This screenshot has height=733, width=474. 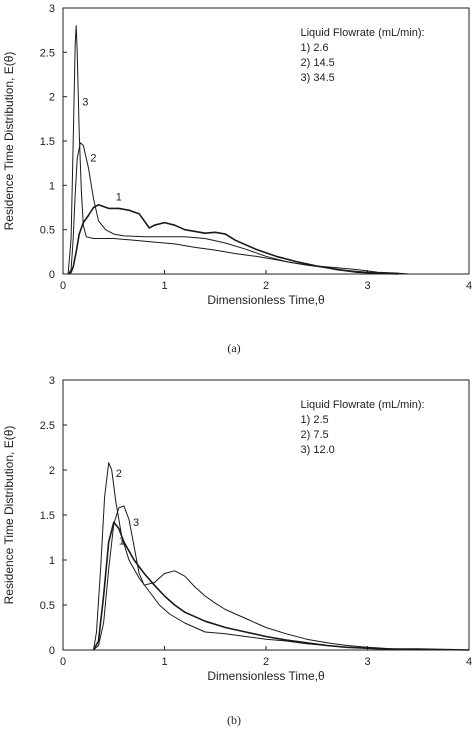 What do you see at coordinates (315, 420) in the screenshot?
I see `legend-item: 1) 2.5` at bounding box center [315, 420].